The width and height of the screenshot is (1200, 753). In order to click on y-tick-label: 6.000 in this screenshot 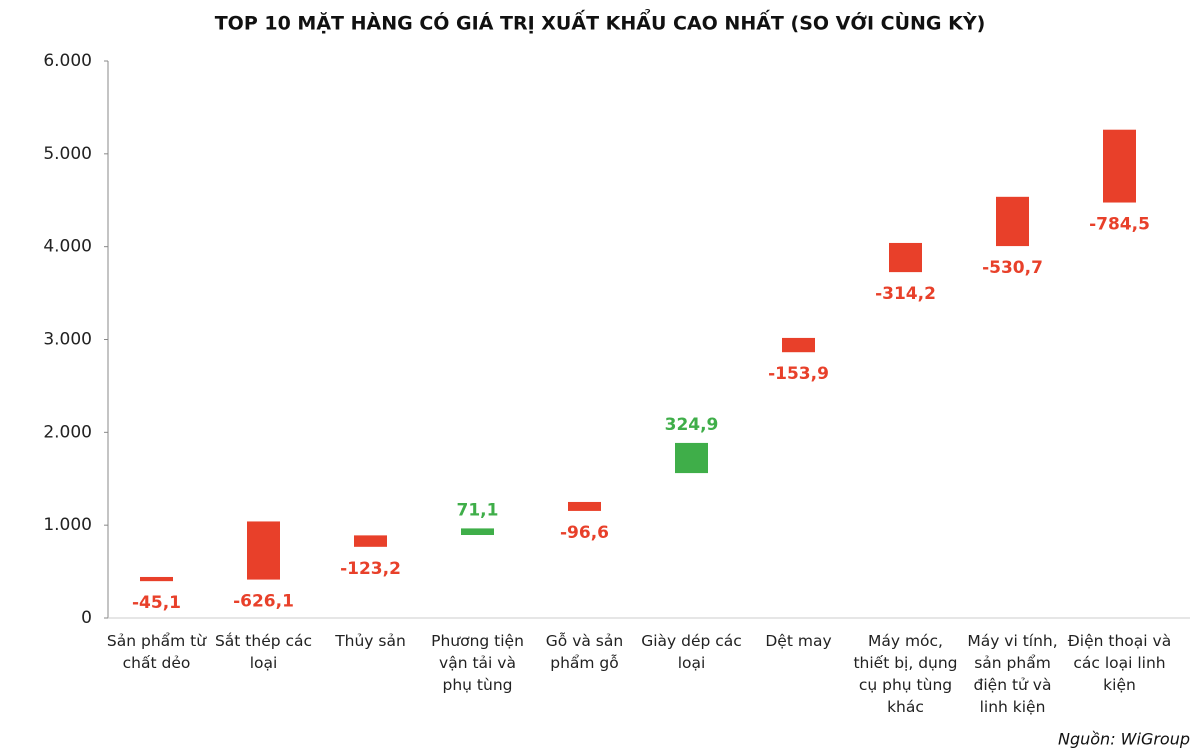, I will do `click(67, 61)`.